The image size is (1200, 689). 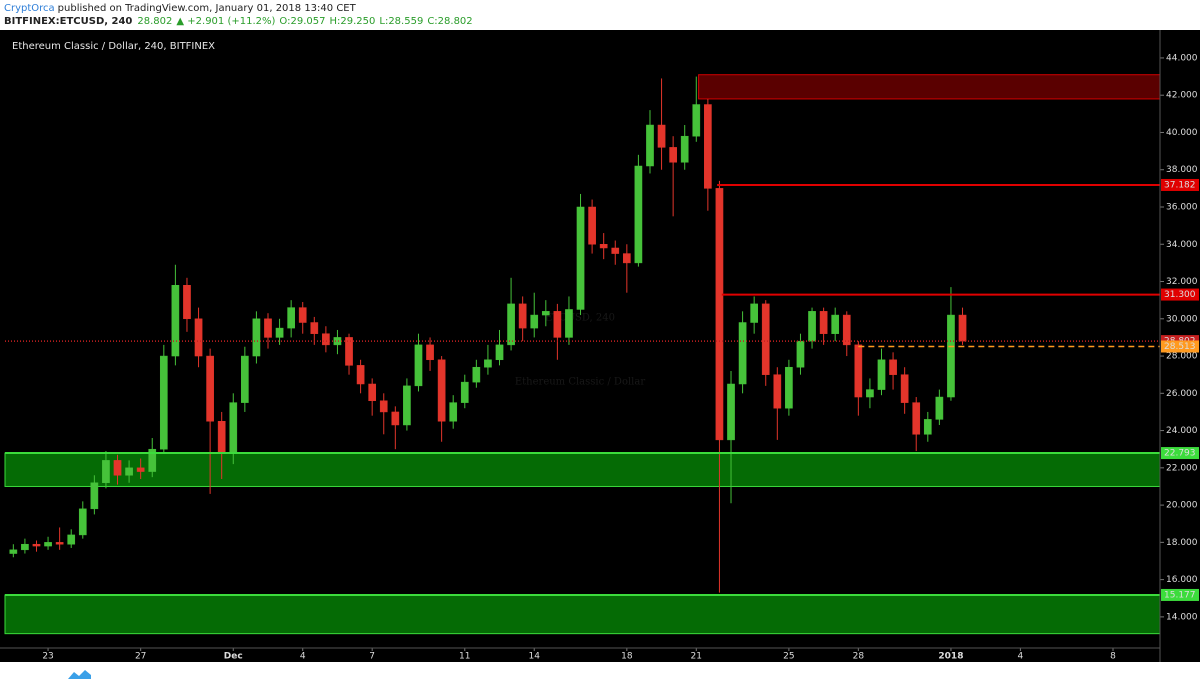 I want to click on x-tick-label: 23, so click(x=47, y=657).